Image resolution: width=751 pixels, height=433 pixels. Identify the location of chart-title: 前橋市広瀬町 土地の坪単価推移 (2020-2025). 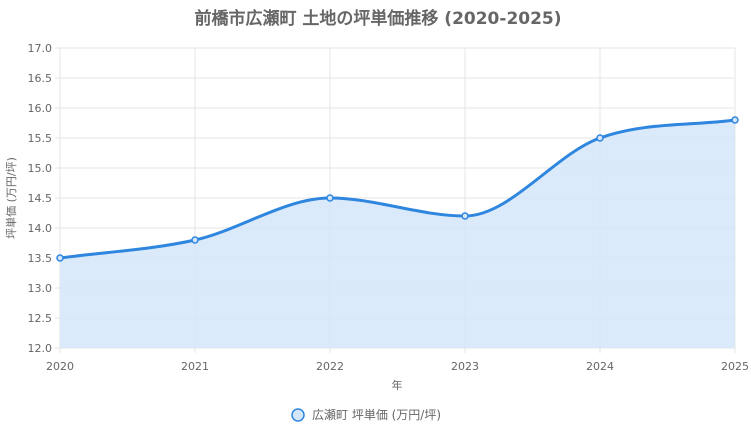
(377, 18).